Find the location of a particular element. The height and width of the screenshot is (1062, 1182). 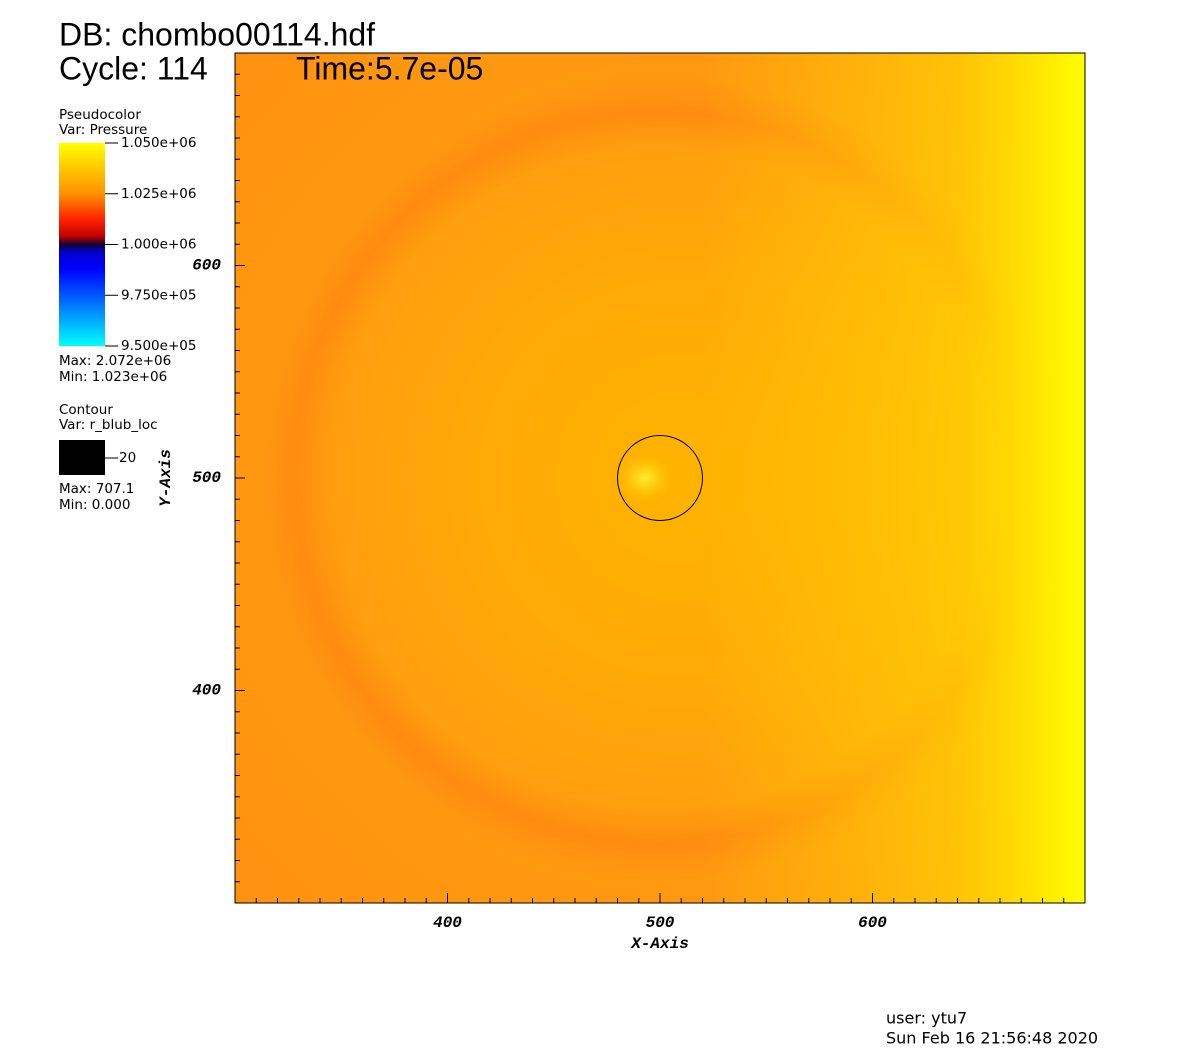

contour-min: Min: 0.000 is located at coordinates (94, 505).